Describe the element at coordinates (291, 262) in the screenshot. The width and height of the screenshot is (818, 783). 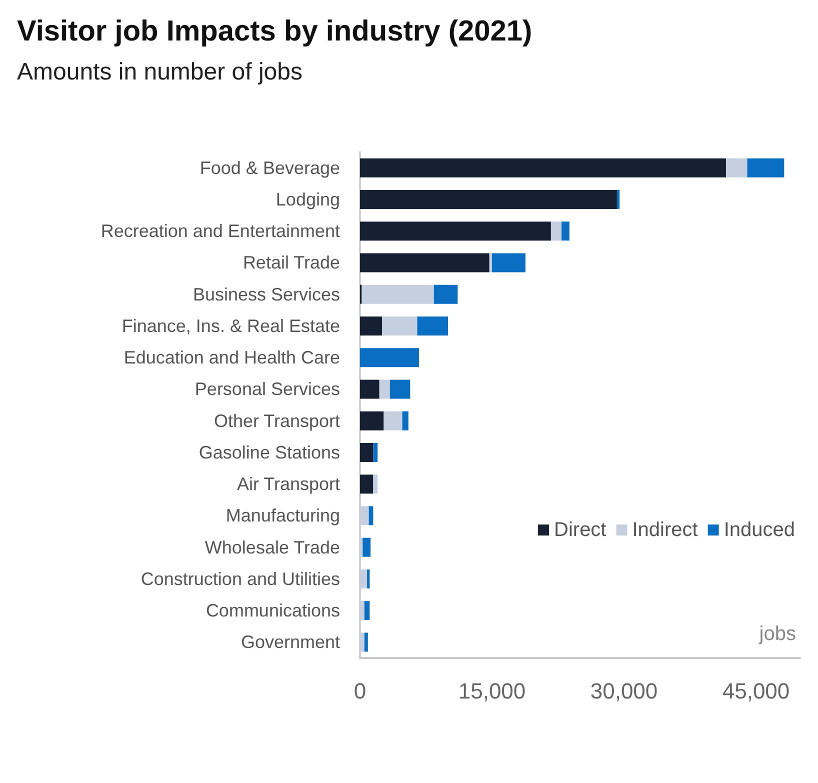
I see `y-tick-label: Retail Trade` at that location.